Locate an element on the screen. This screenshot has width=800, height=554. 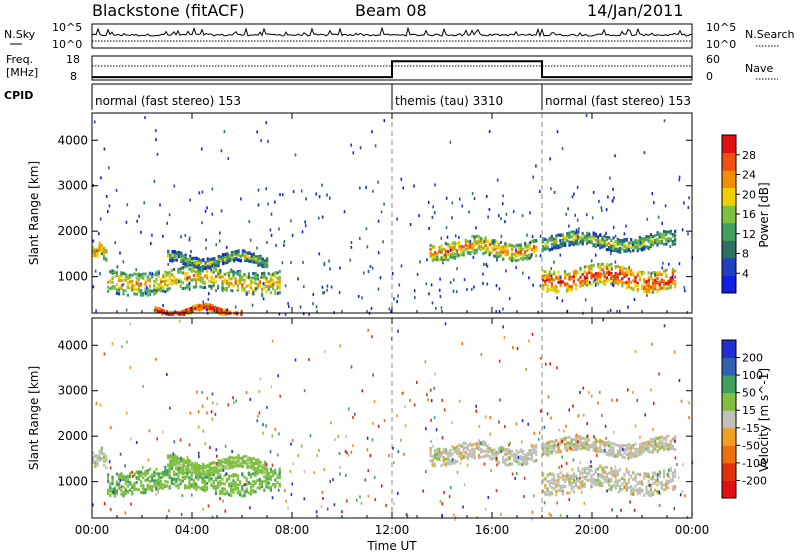
y-tick-label: 2000 is located at coordinates (72, 231).